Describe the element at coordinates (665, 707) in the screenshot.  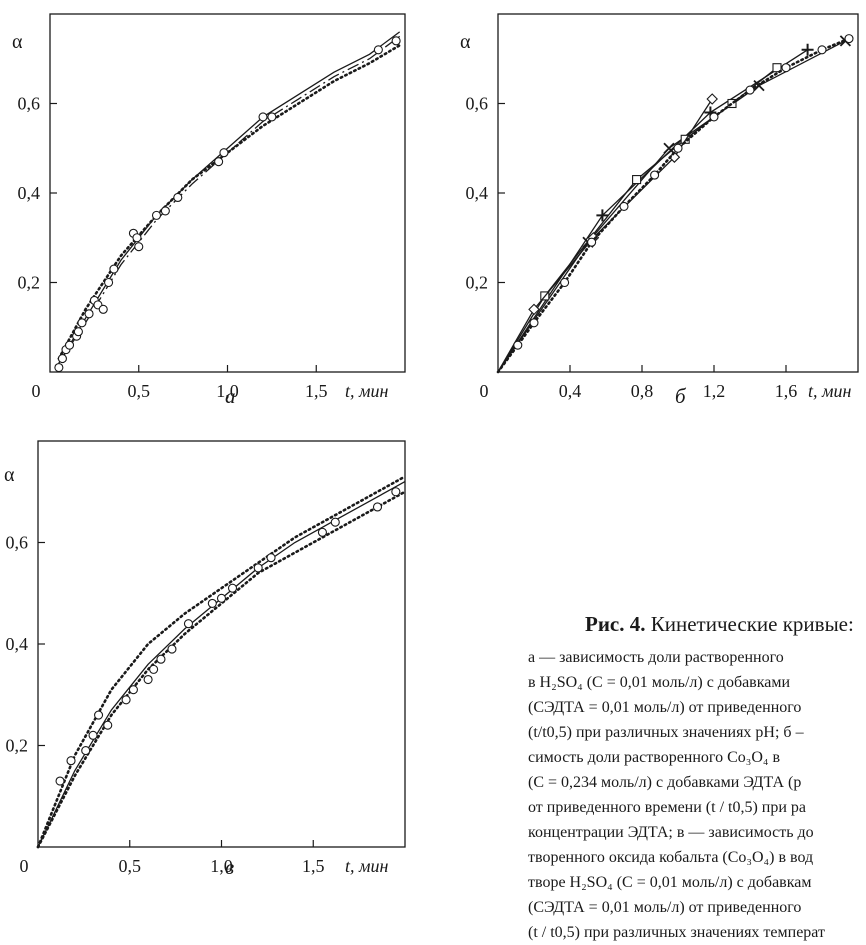
I see `caption-line: (CЭДТА = 0,01 моль/л) от приведенного` at that location.